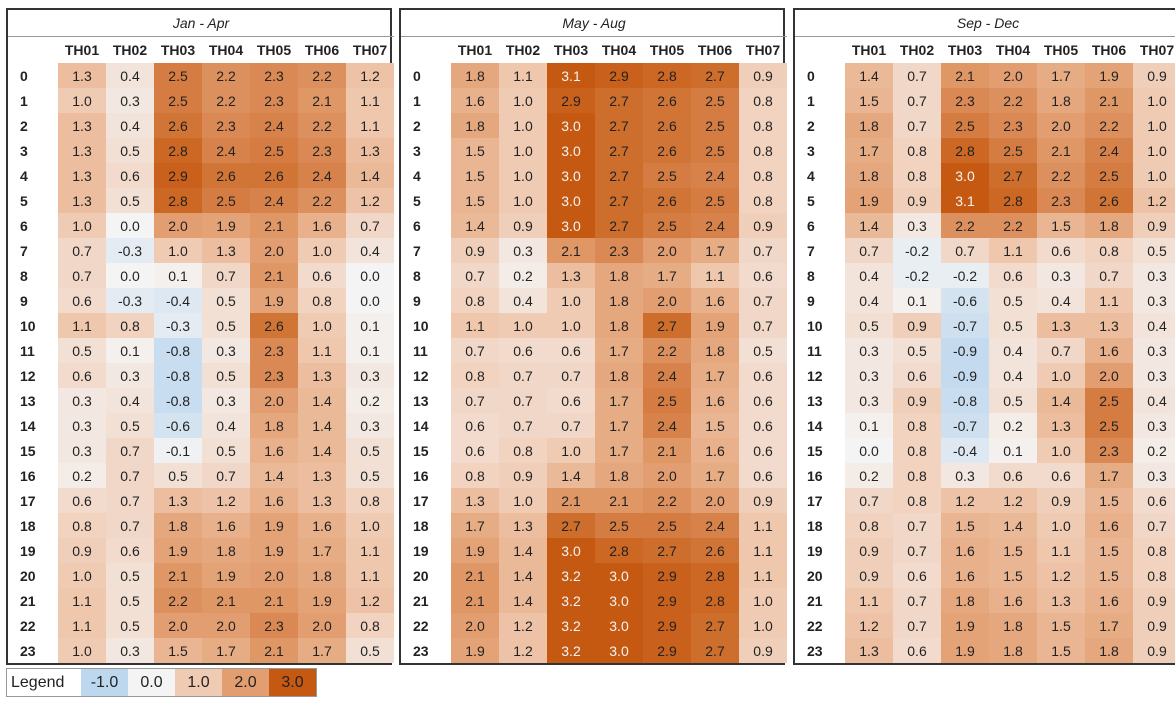 The width and height of the screenshot is (1175, 718). What do you see at coordinates (421, 625) in the screenshot?
I see `row-label: 22` at bounding box center [421, 625].